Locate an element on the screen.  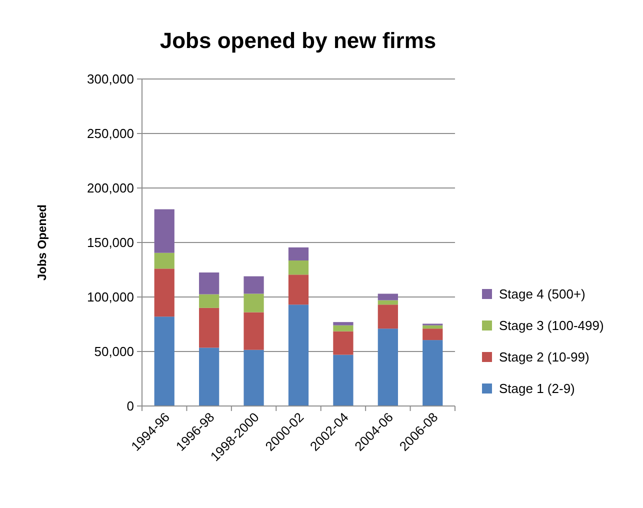
y-axis-title: Jobs Opened is located at coordinates (42, 242).